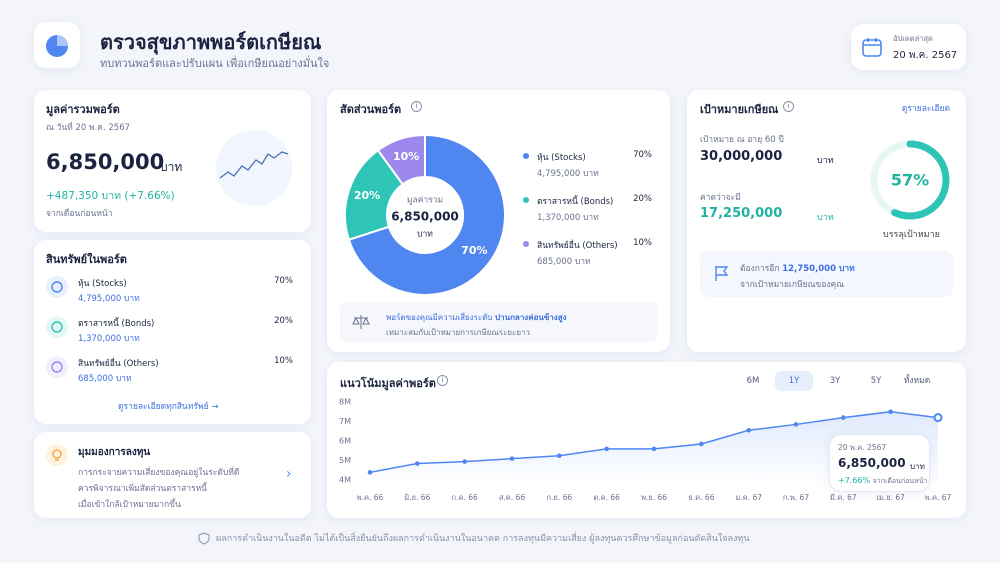  What do you see at coordinates (575, 202) in the screenshot?
I see `legend-label: ตราสารหนี้ (Bonds)` at bounding box center [575, 202].